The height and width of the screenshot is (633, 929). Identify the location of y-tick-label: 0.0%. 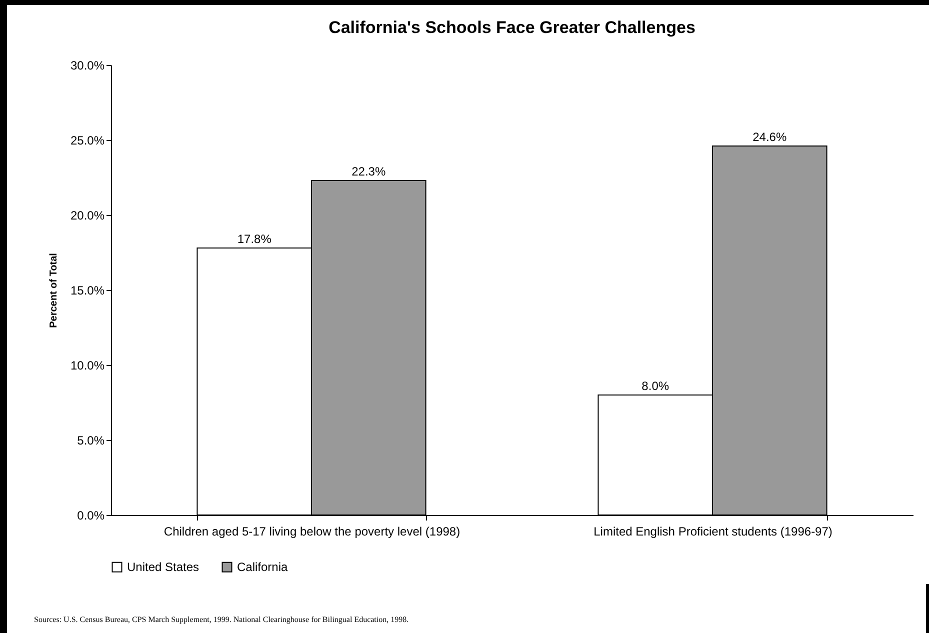
(91, 515).